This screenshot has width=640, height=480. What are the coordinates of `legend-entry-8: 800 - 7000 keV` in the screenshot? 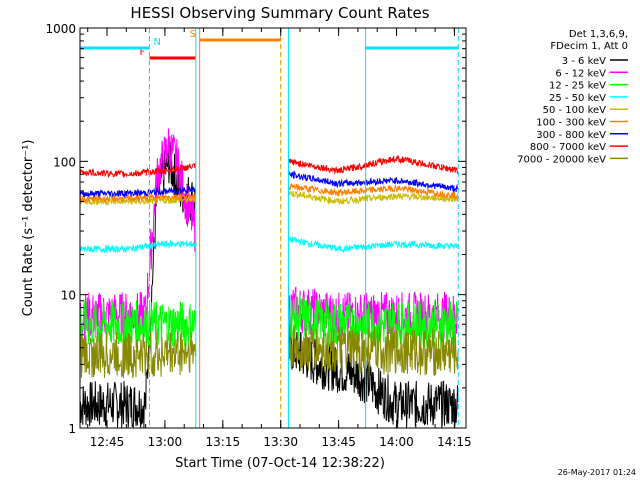 It's located at (568, 147).